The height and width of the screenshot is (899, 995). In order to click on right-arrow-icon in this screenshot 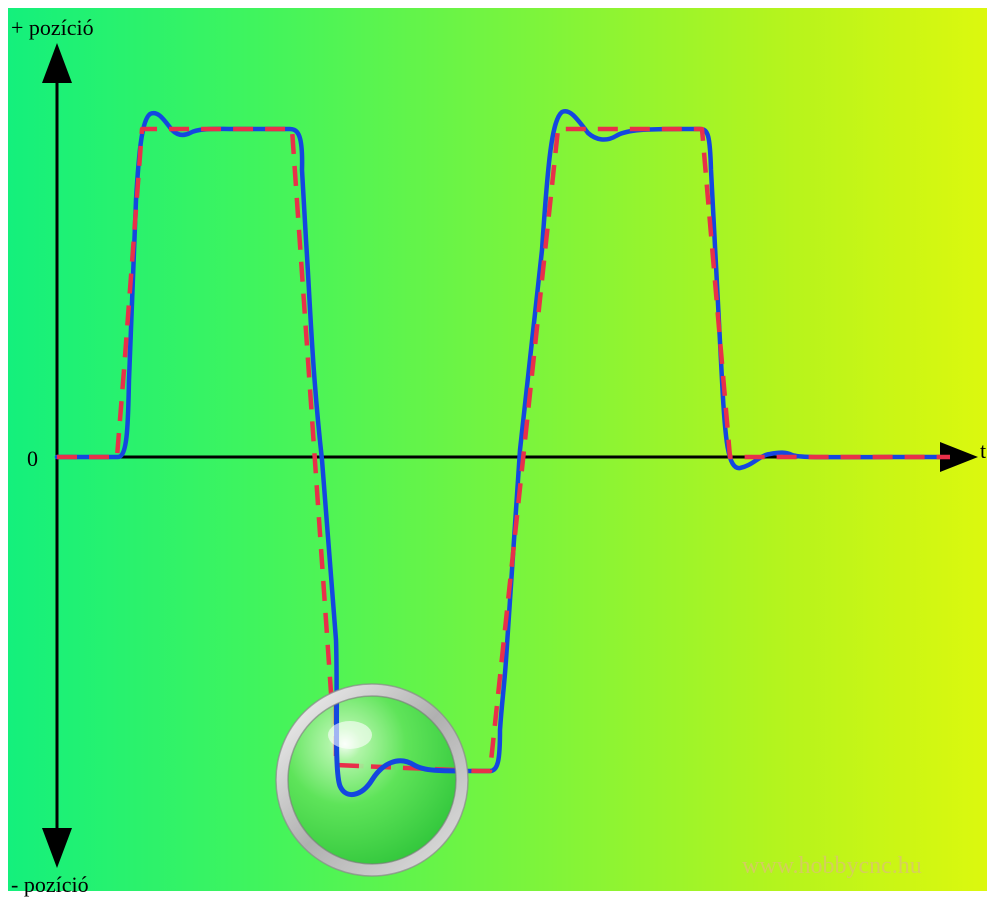, I will do `click(959, 457)`.